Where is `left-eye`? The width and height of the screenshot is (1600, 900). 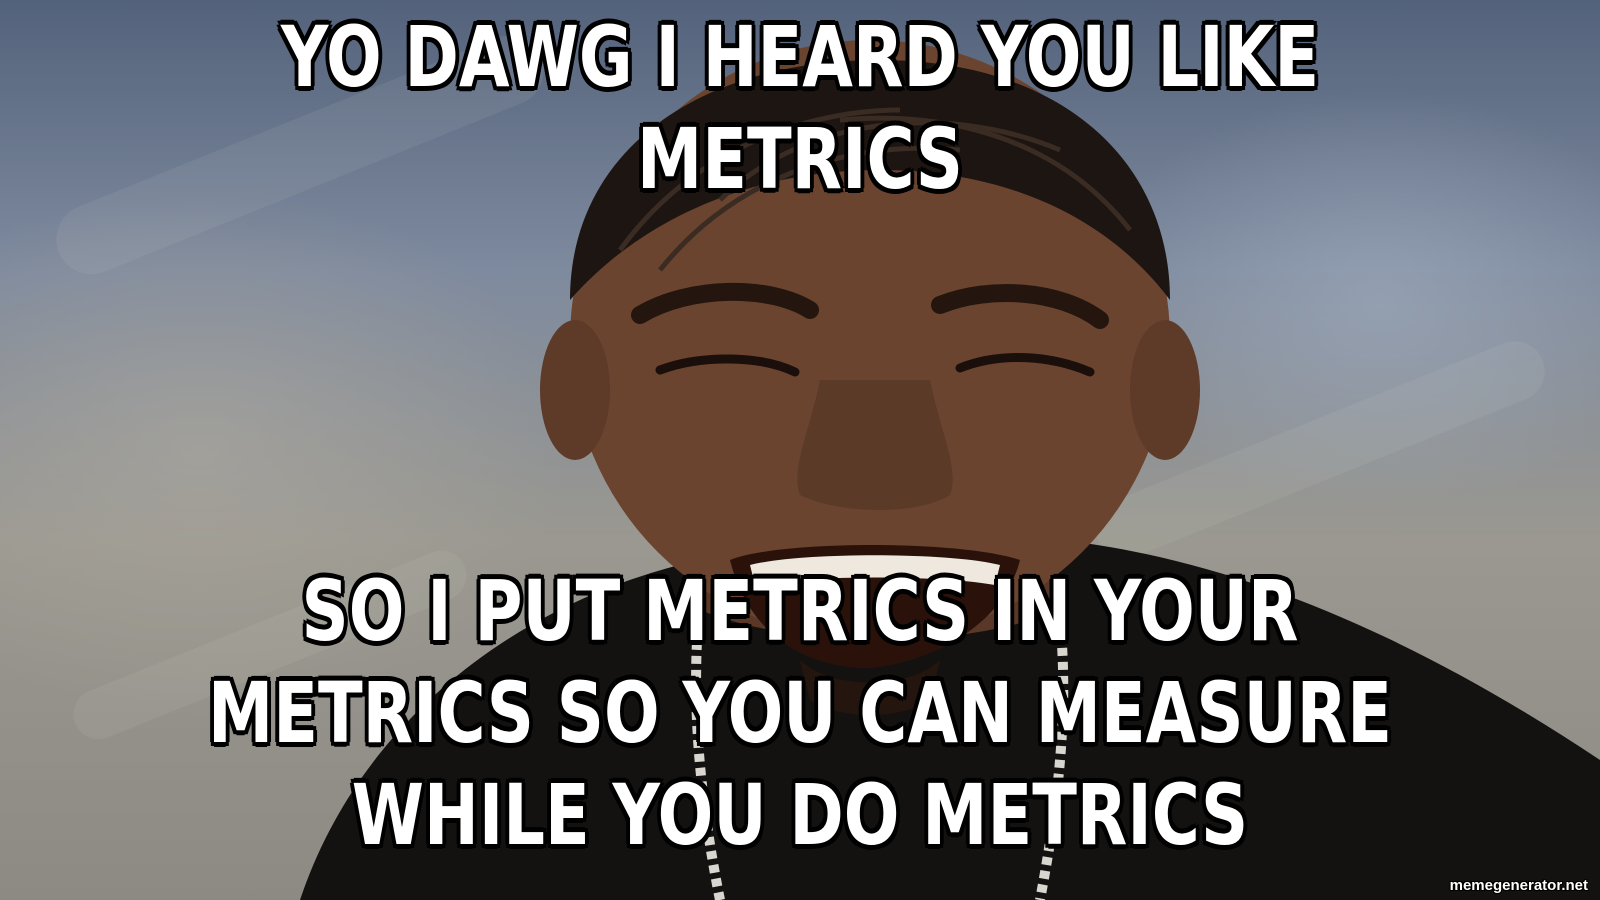 left-eye is located at coordinates (727, 365).